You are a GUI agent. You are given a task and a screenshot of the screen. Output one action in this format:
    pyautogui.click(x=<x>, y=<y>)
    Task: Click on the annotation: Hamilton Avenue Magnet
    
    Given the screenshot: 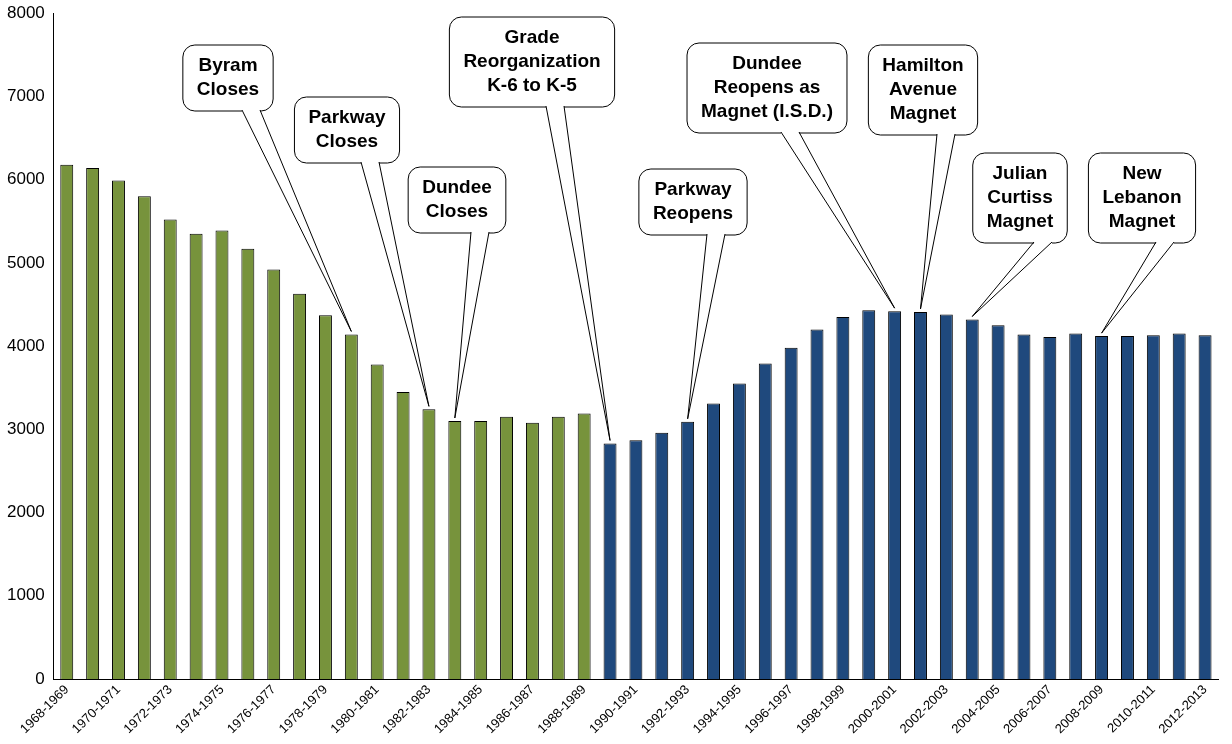 What is the action you would take?
    pyautogui.click(x=923, y=89)
    